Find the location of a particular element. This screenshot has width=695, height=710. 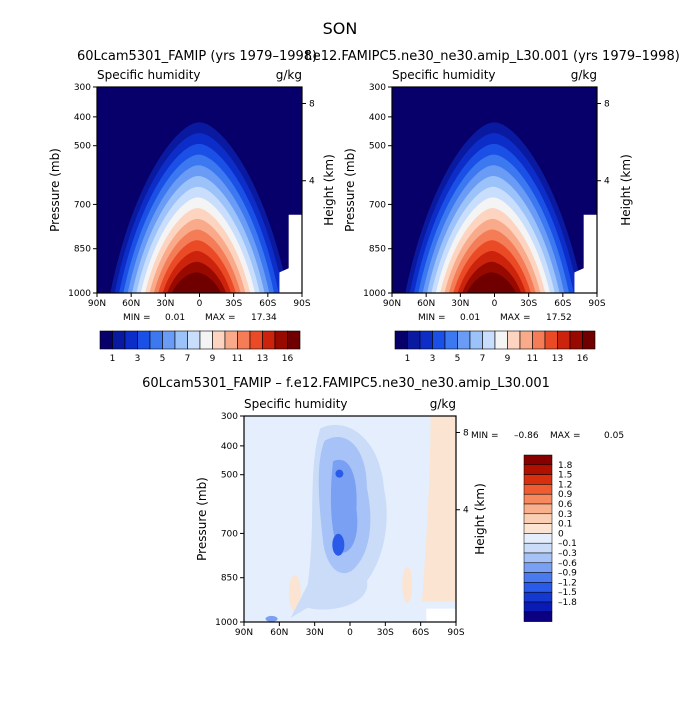

colorbar-label: 13 is located at coordinates (262, 359).